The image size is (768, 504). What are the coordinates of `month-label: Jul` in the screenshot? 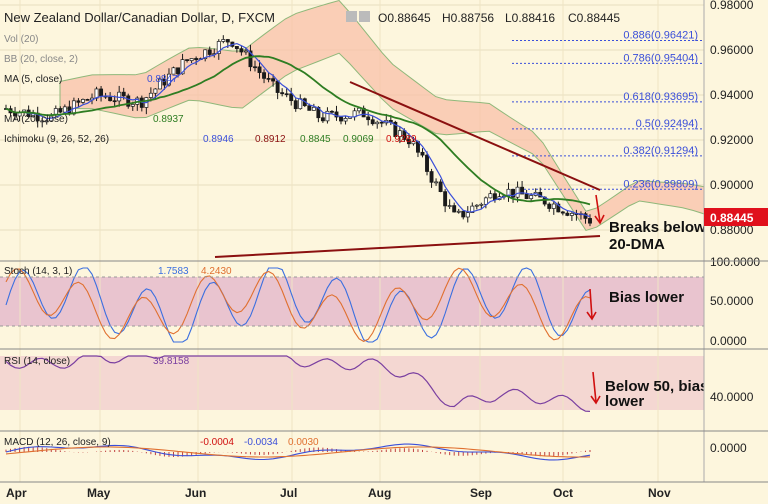 It's located at (288, 493).